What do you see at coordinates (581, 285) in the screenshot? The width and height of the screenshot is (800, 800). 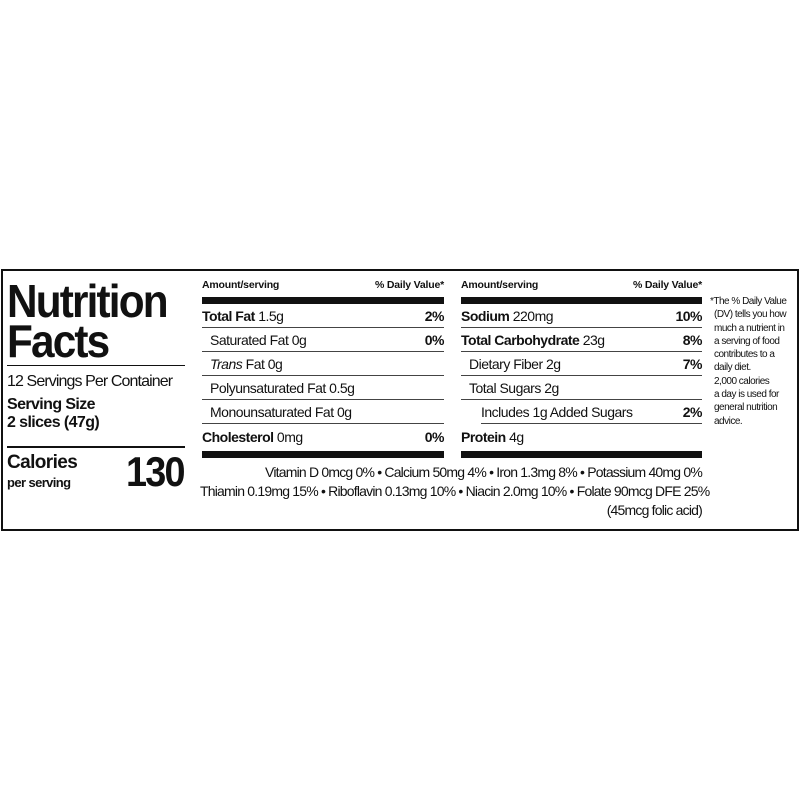 I see `right-table-header: Amount/serving % Daily Value*` at bounding box center [581, 285].